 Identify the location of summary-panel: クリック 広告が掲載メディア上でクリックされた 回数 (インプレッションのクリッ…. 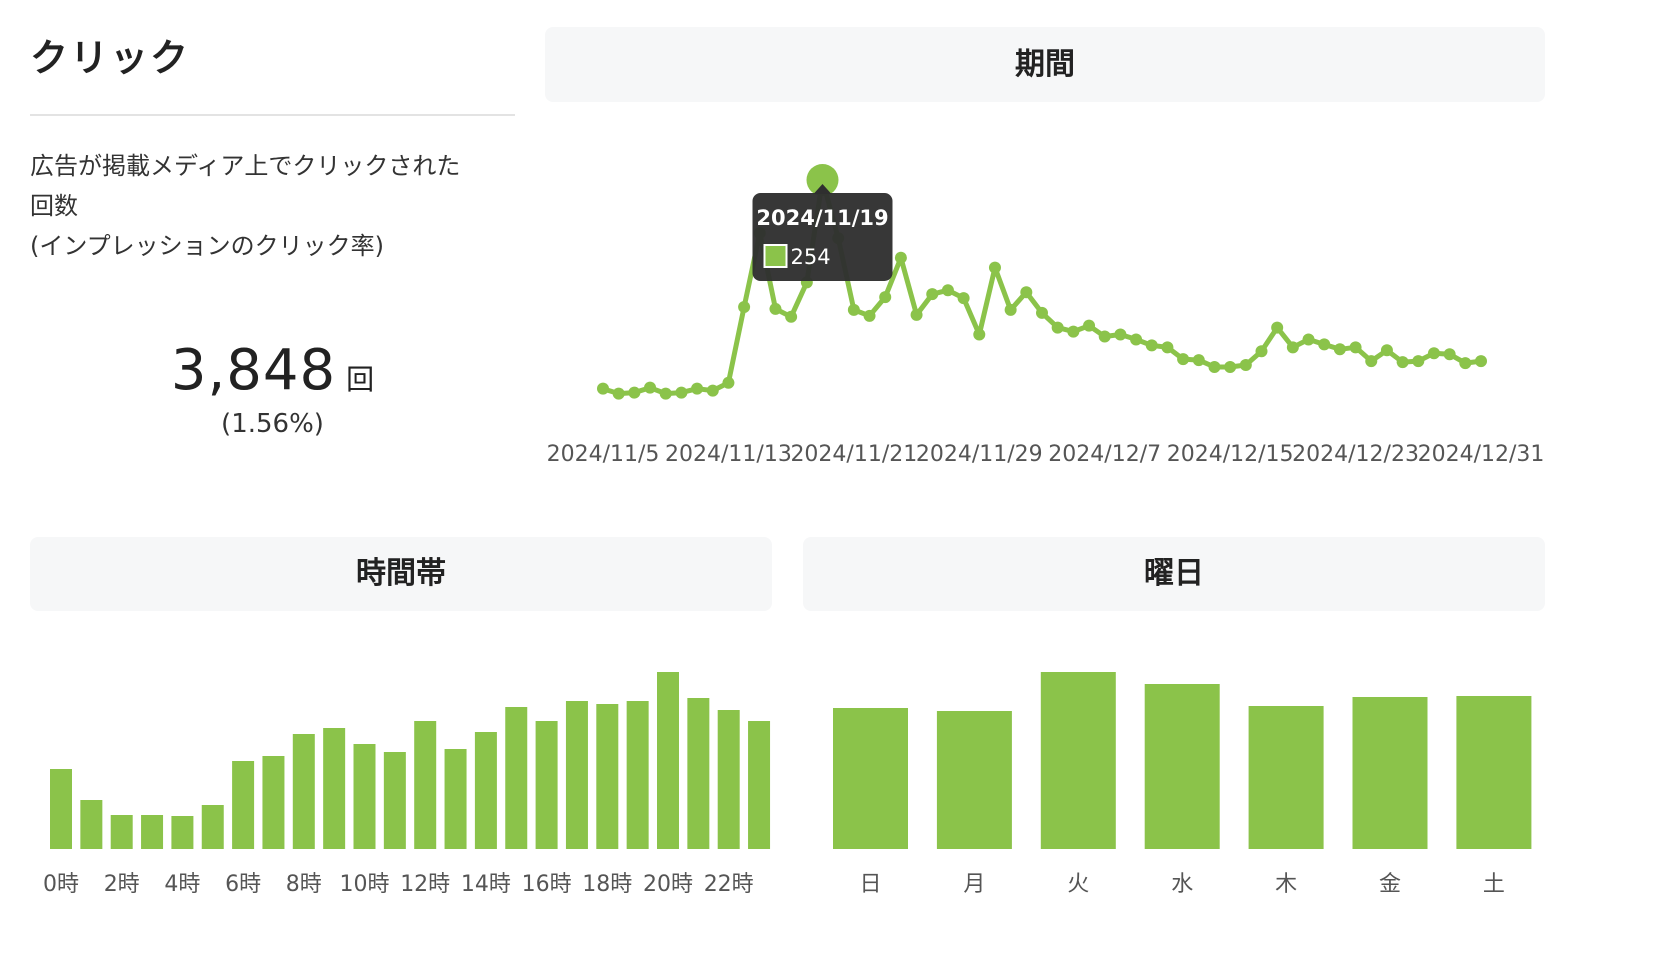
(272, 229).